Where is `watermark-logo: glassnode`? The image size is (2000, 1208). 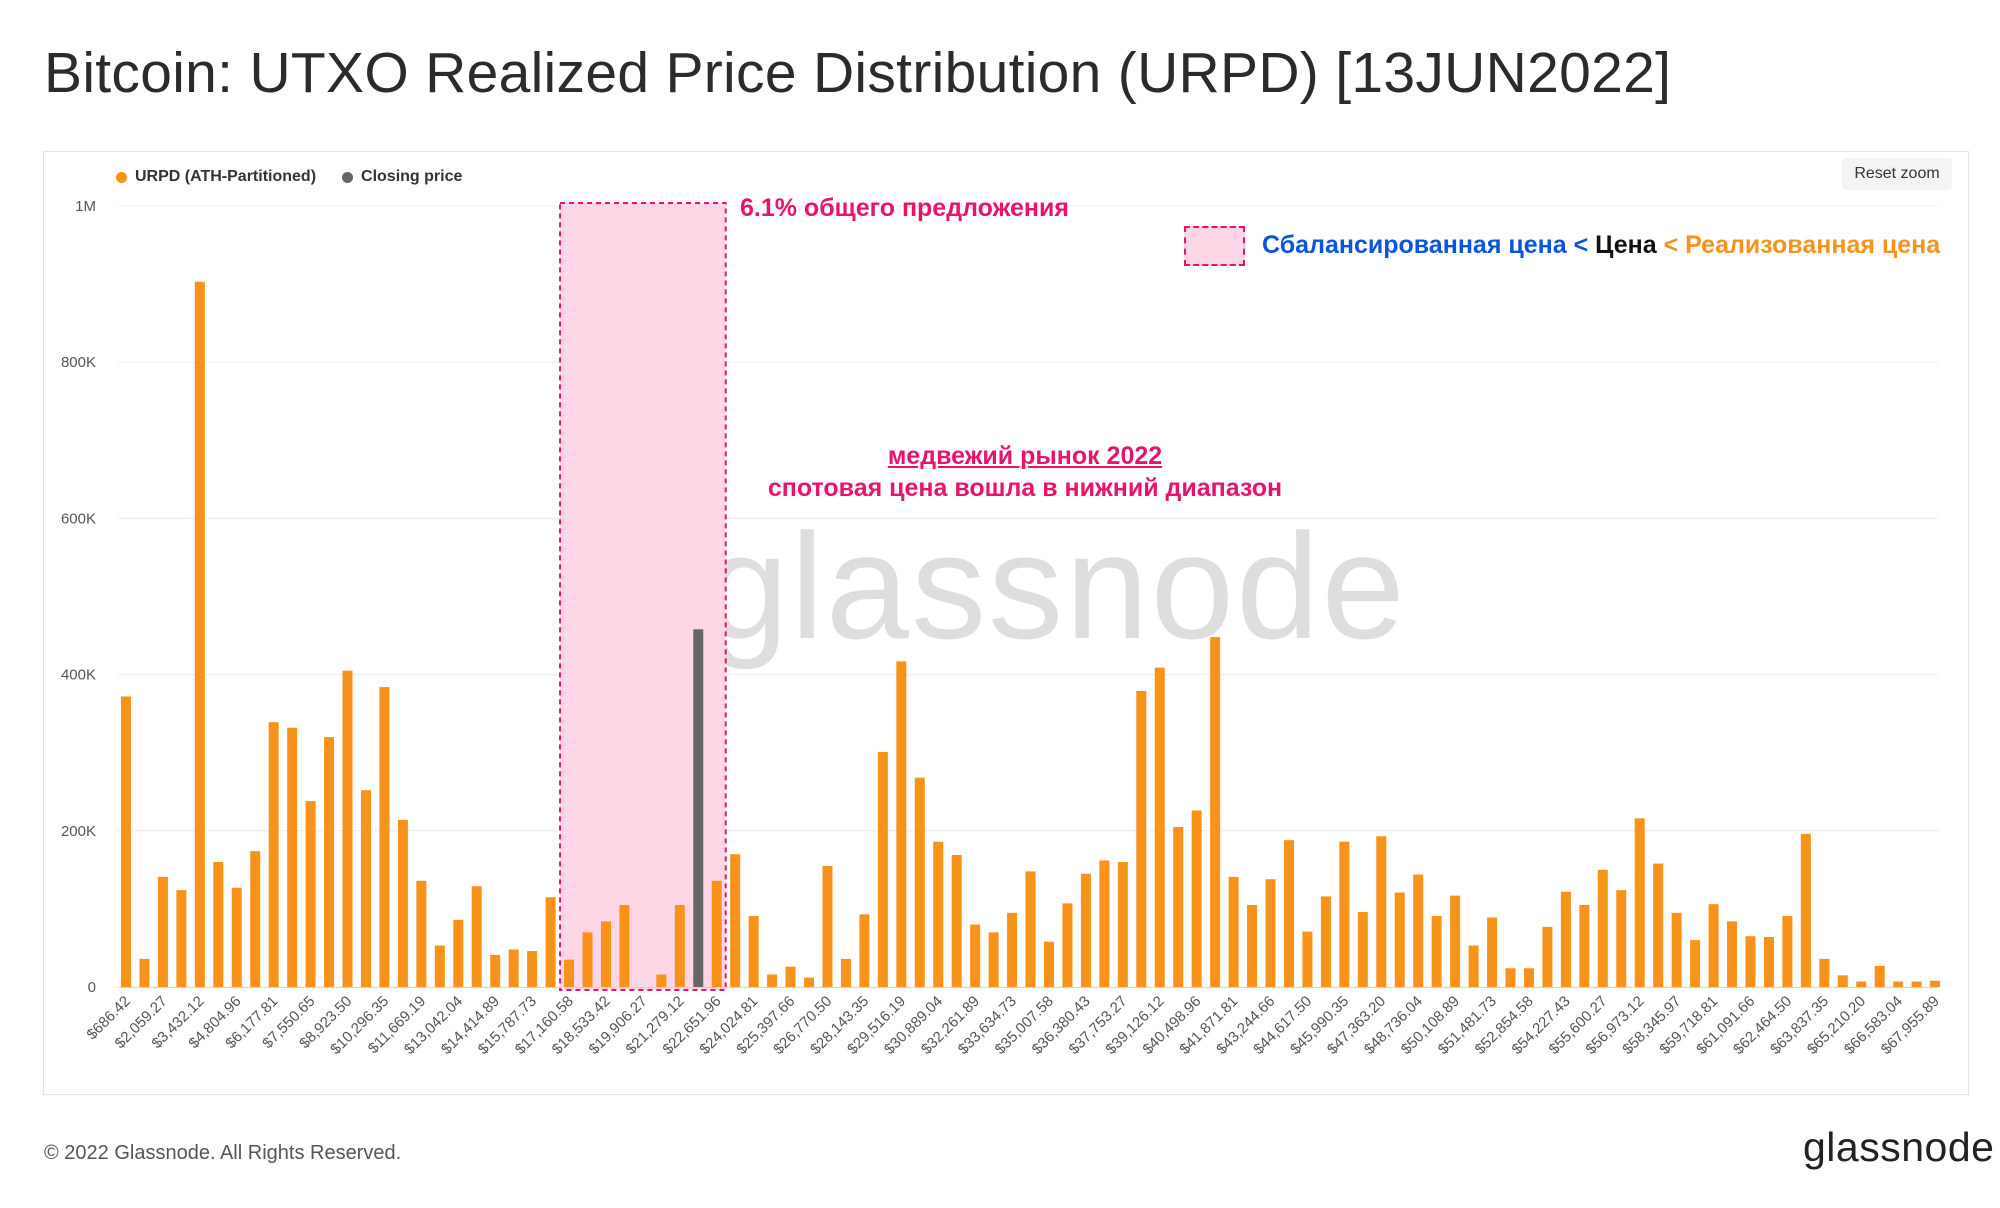 watermark-logo: glassnode is located at coordinates (1056, 586).